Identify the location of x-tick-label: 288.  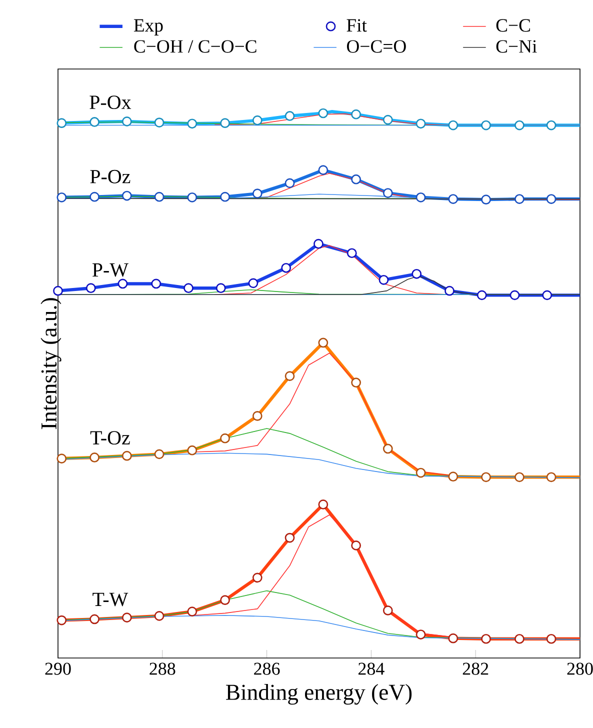
(163, 668).